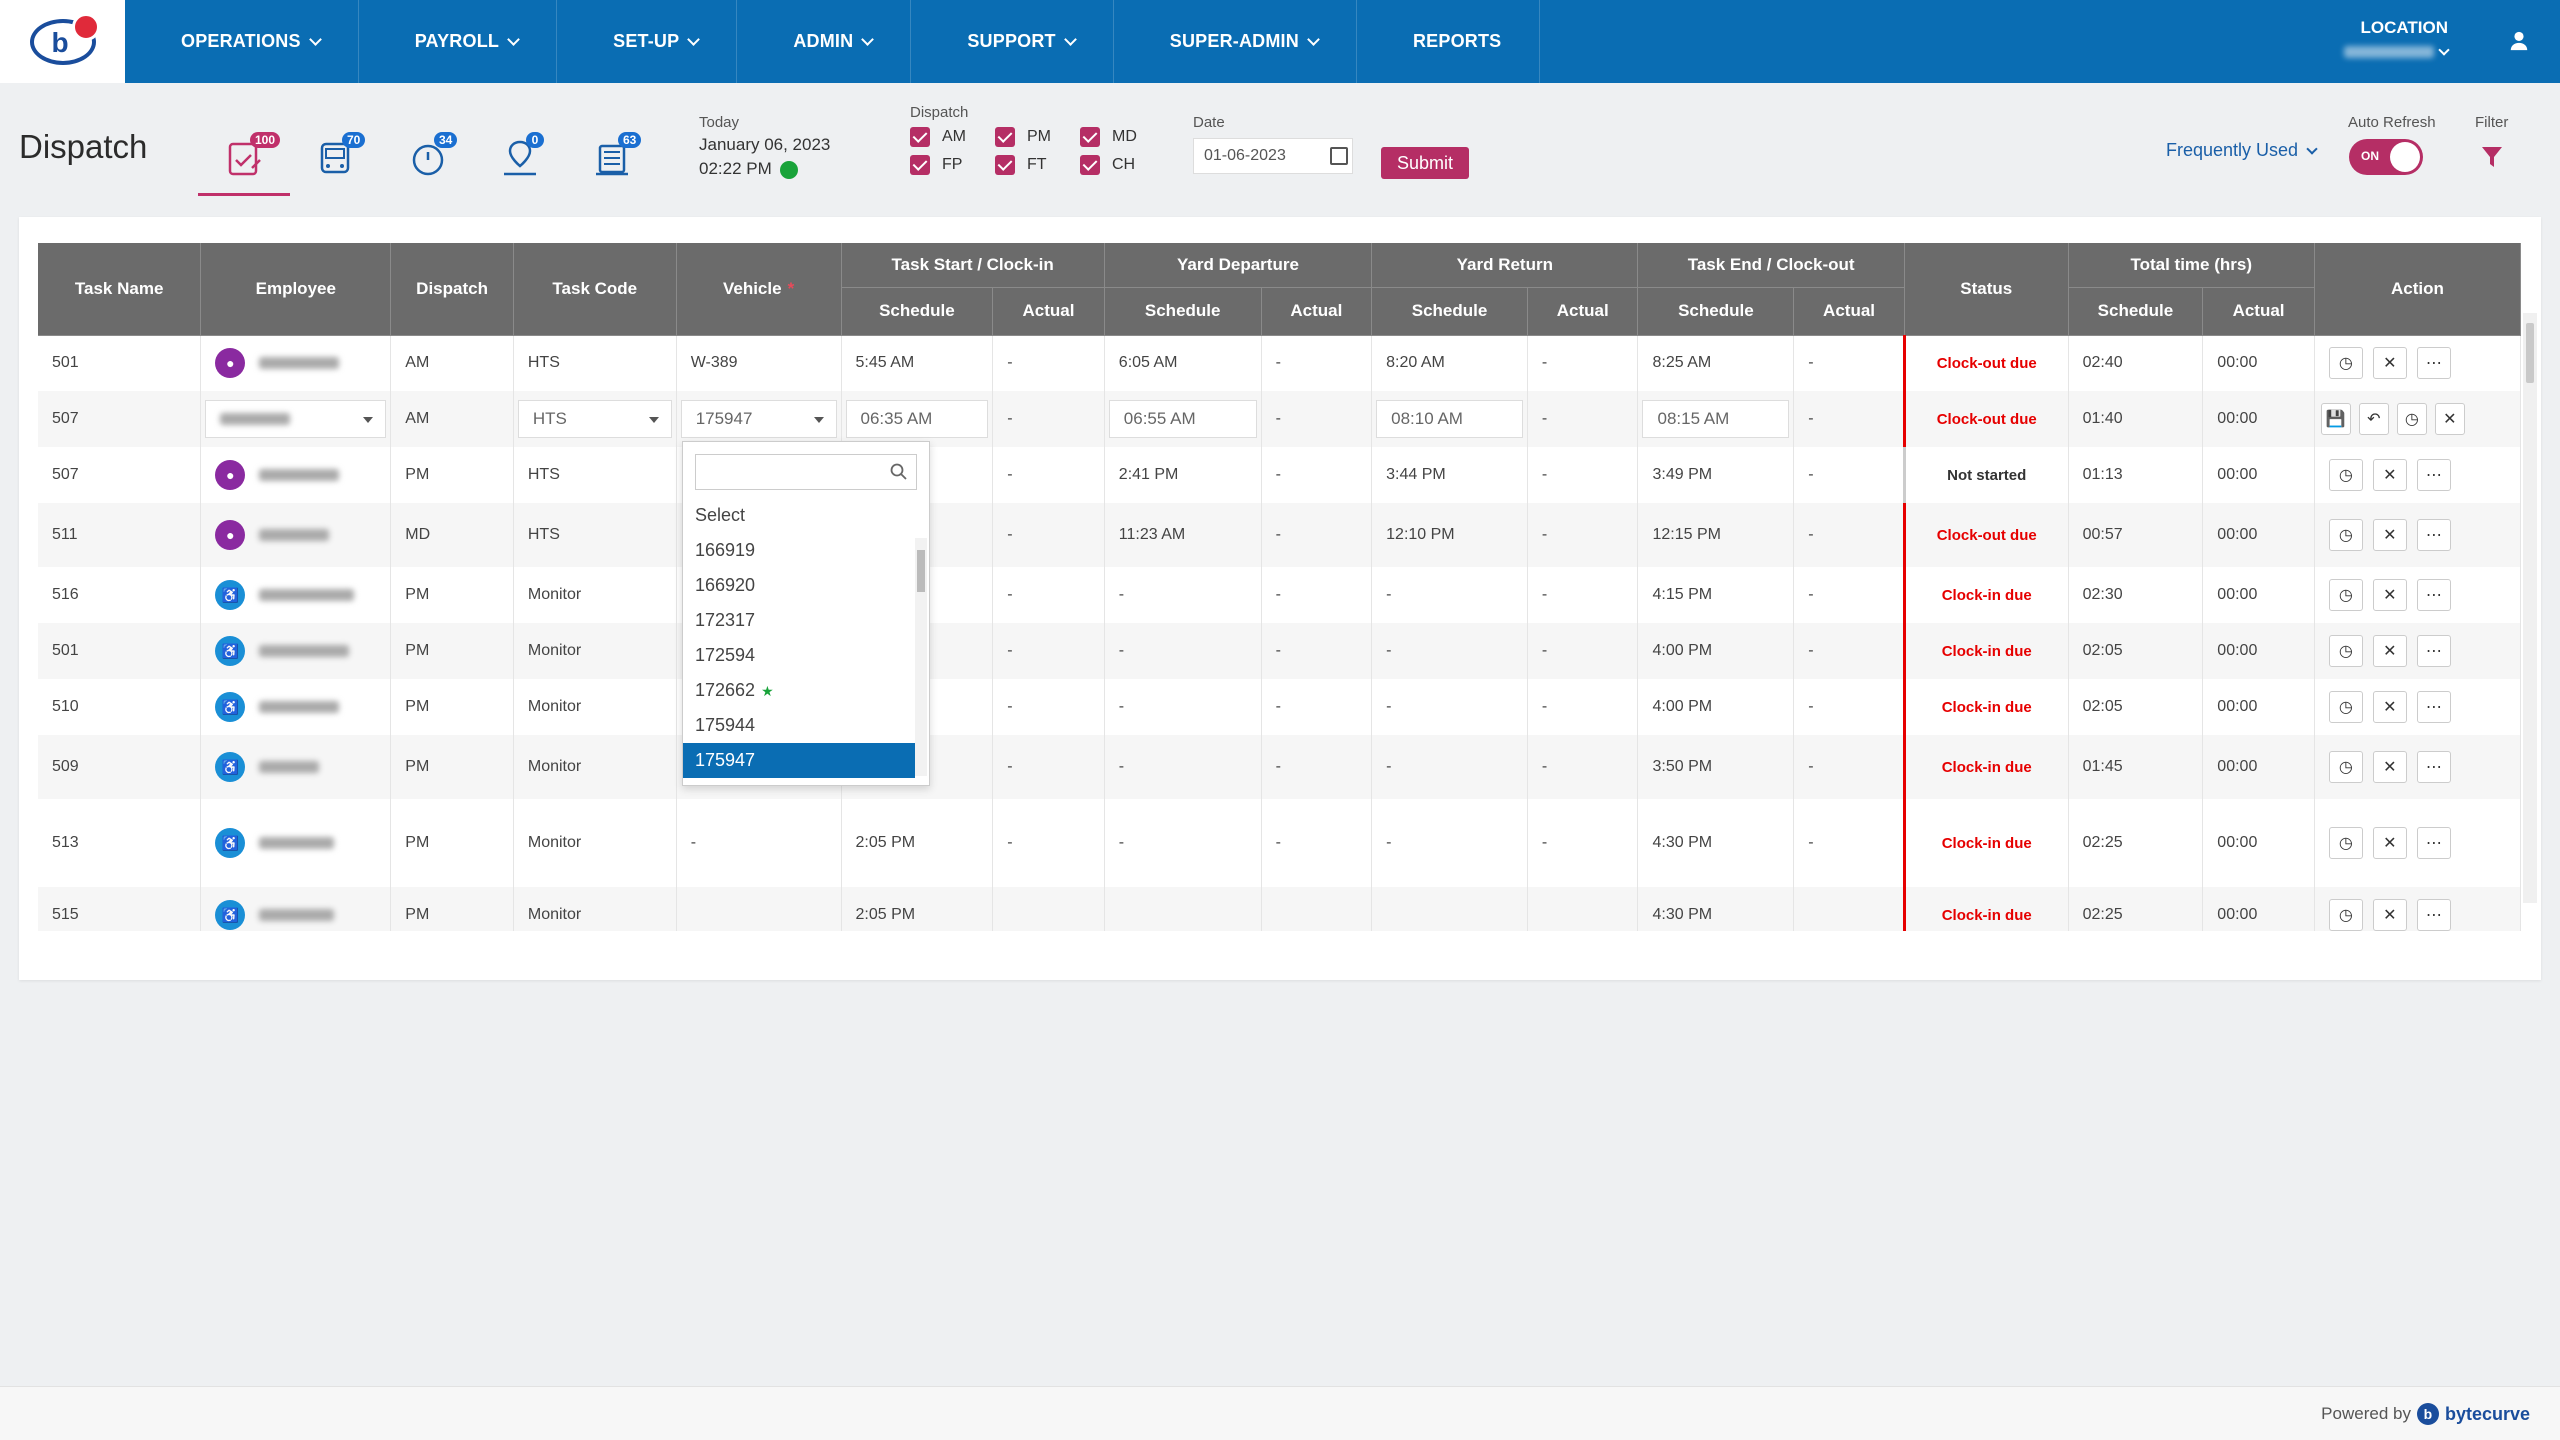 The width and height of the screenshot is (2560, 1440). What do you see at coordinates (1183, 909) in the screenshot?
I see `cell-dep-schedule` at bounding box center [1183, 909].